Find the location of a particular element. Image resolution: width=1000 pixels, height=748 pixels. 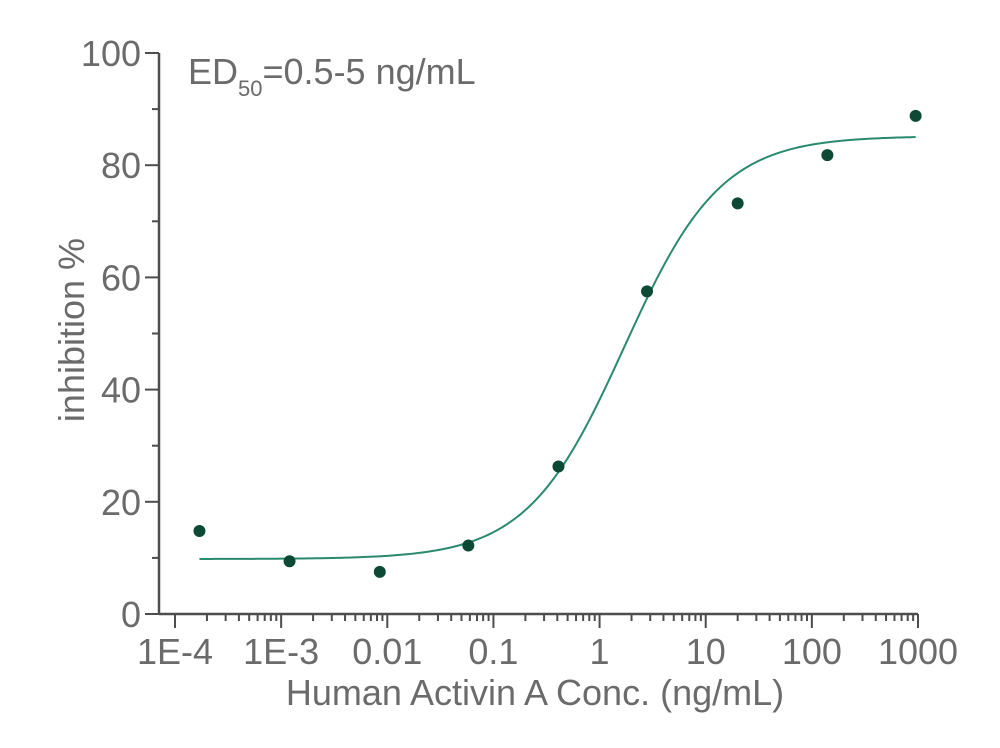

ed50-prefix: ED is located at coordinates (213, 71).